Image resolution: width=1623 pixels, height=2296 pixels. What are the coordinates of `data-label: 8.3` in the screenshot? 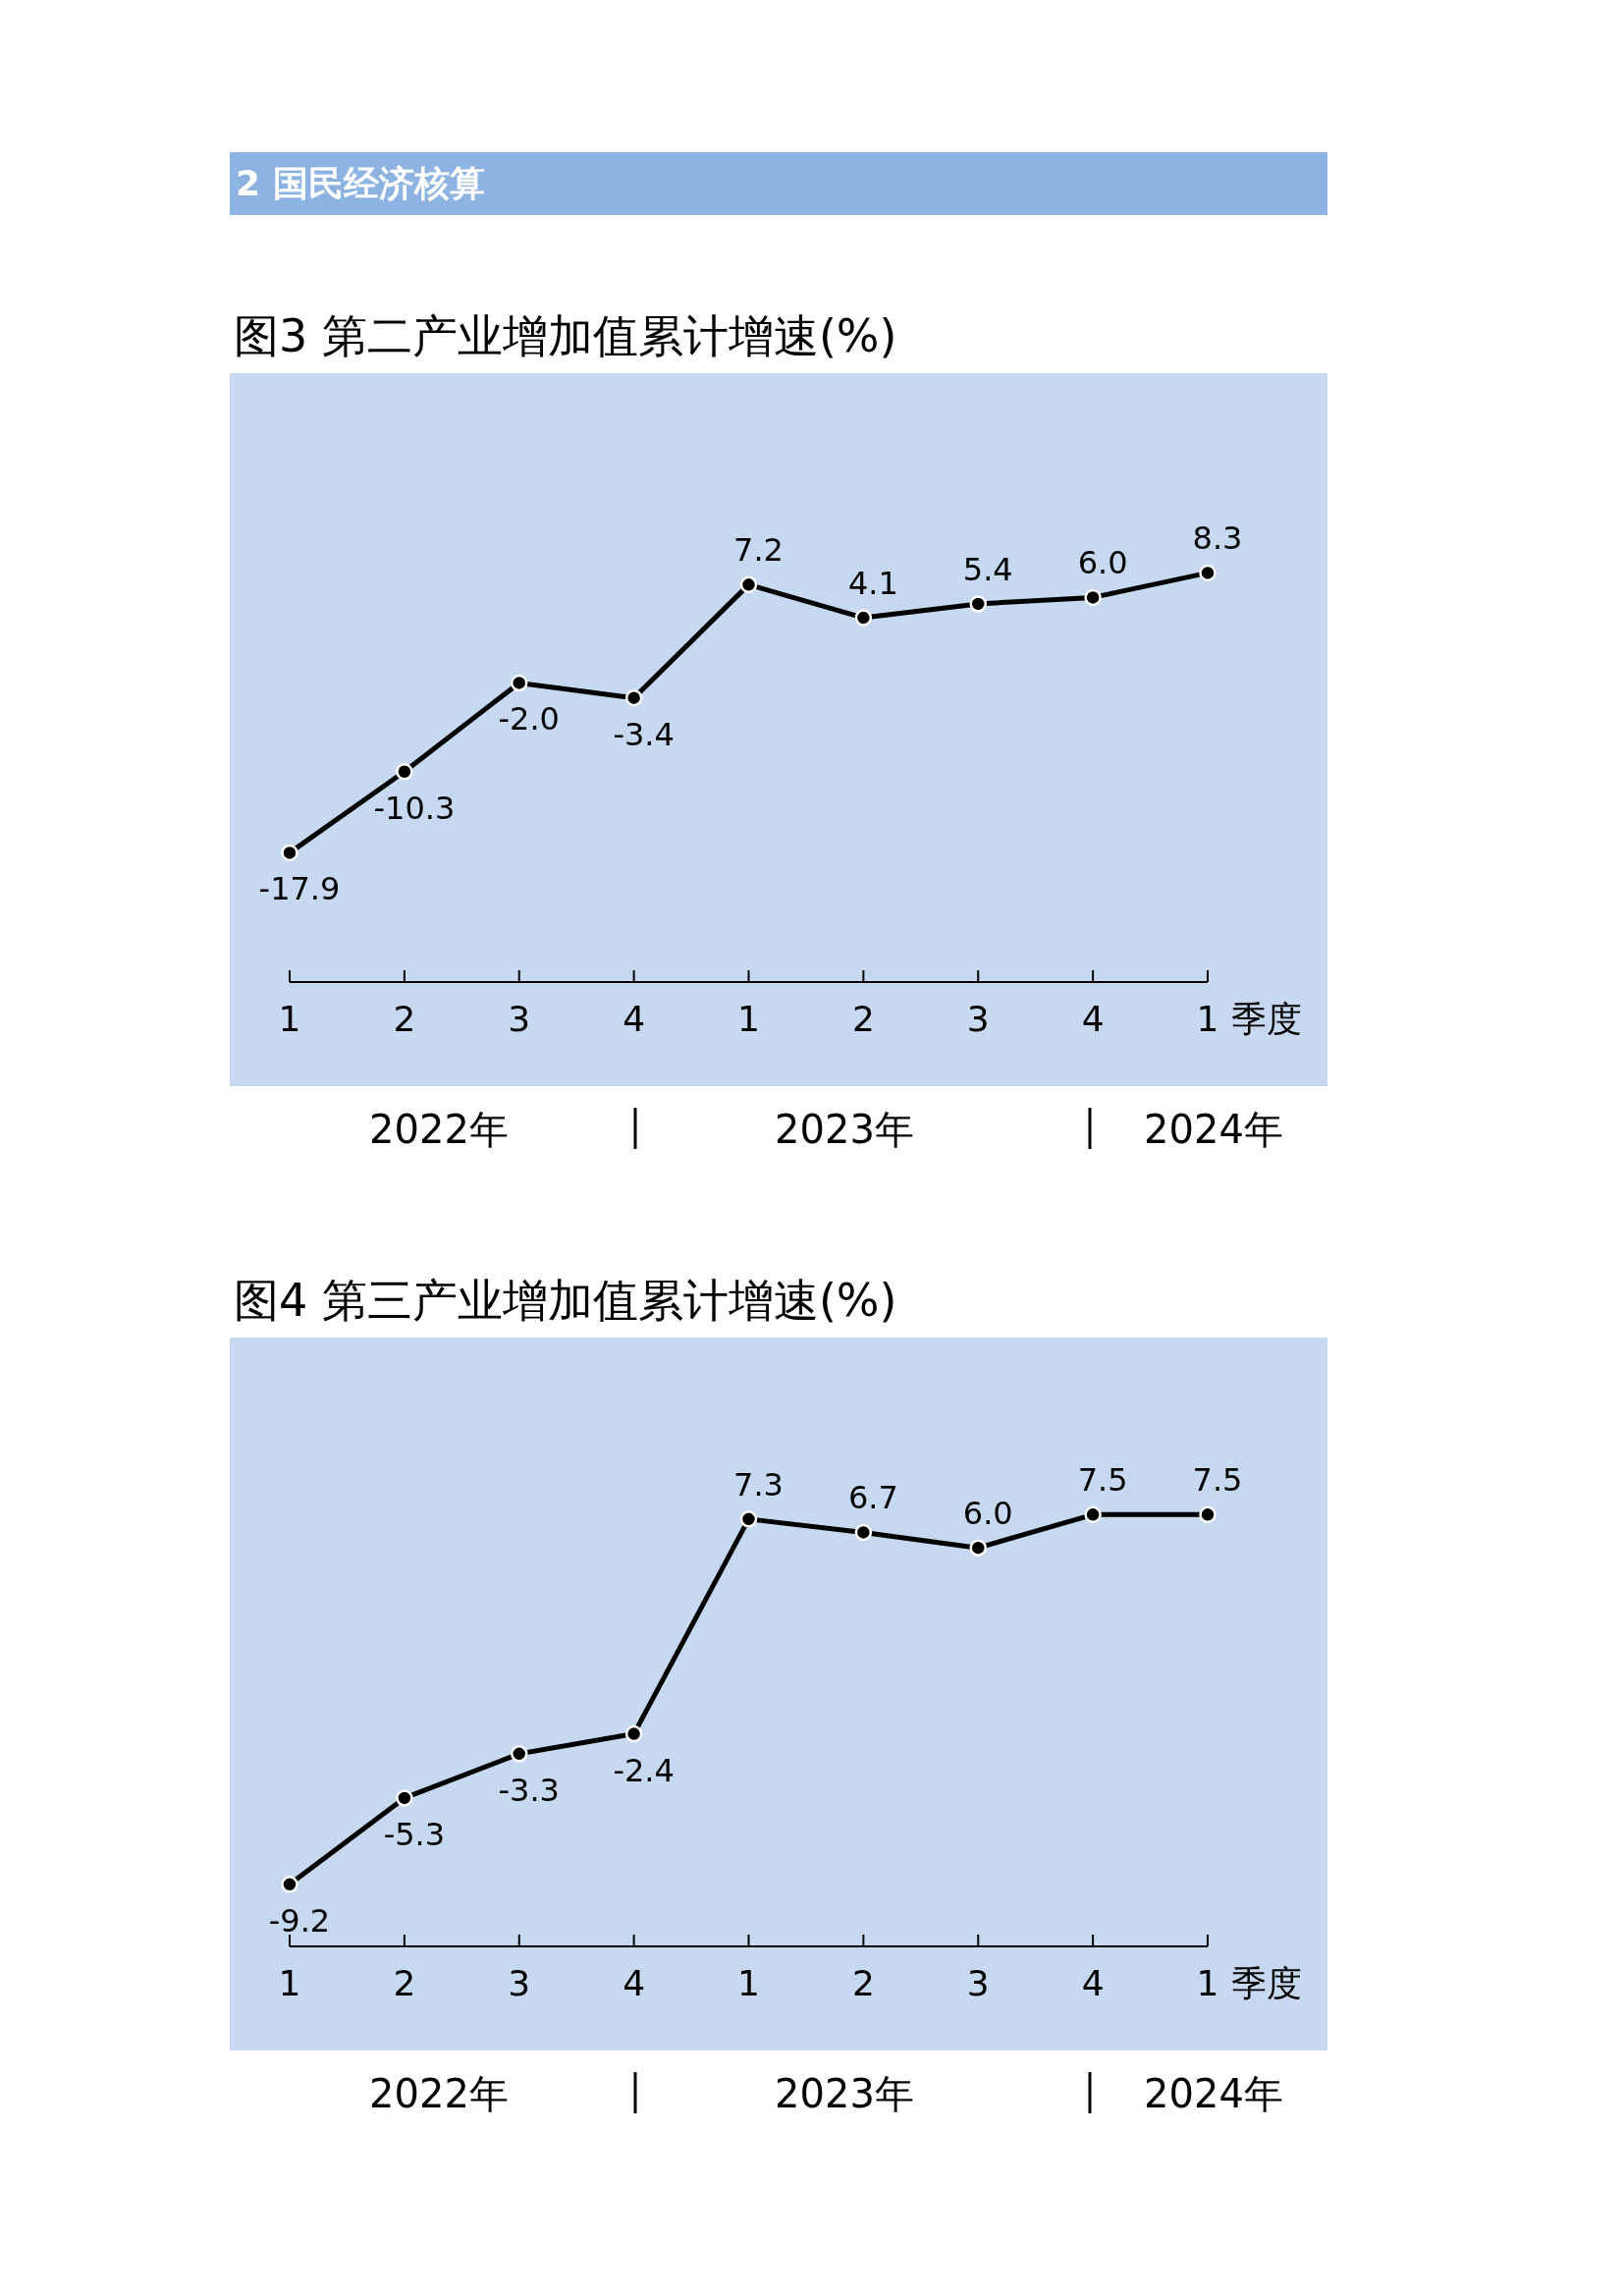 It's located at (1217, 538).